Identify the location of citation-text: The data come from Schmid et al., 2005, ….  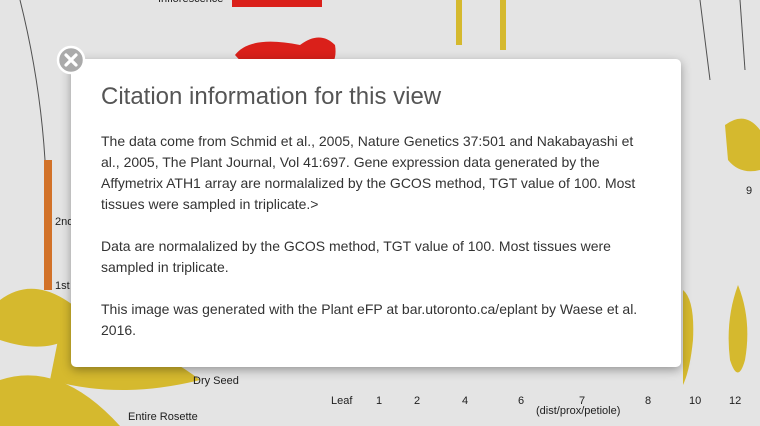
(368, 172).